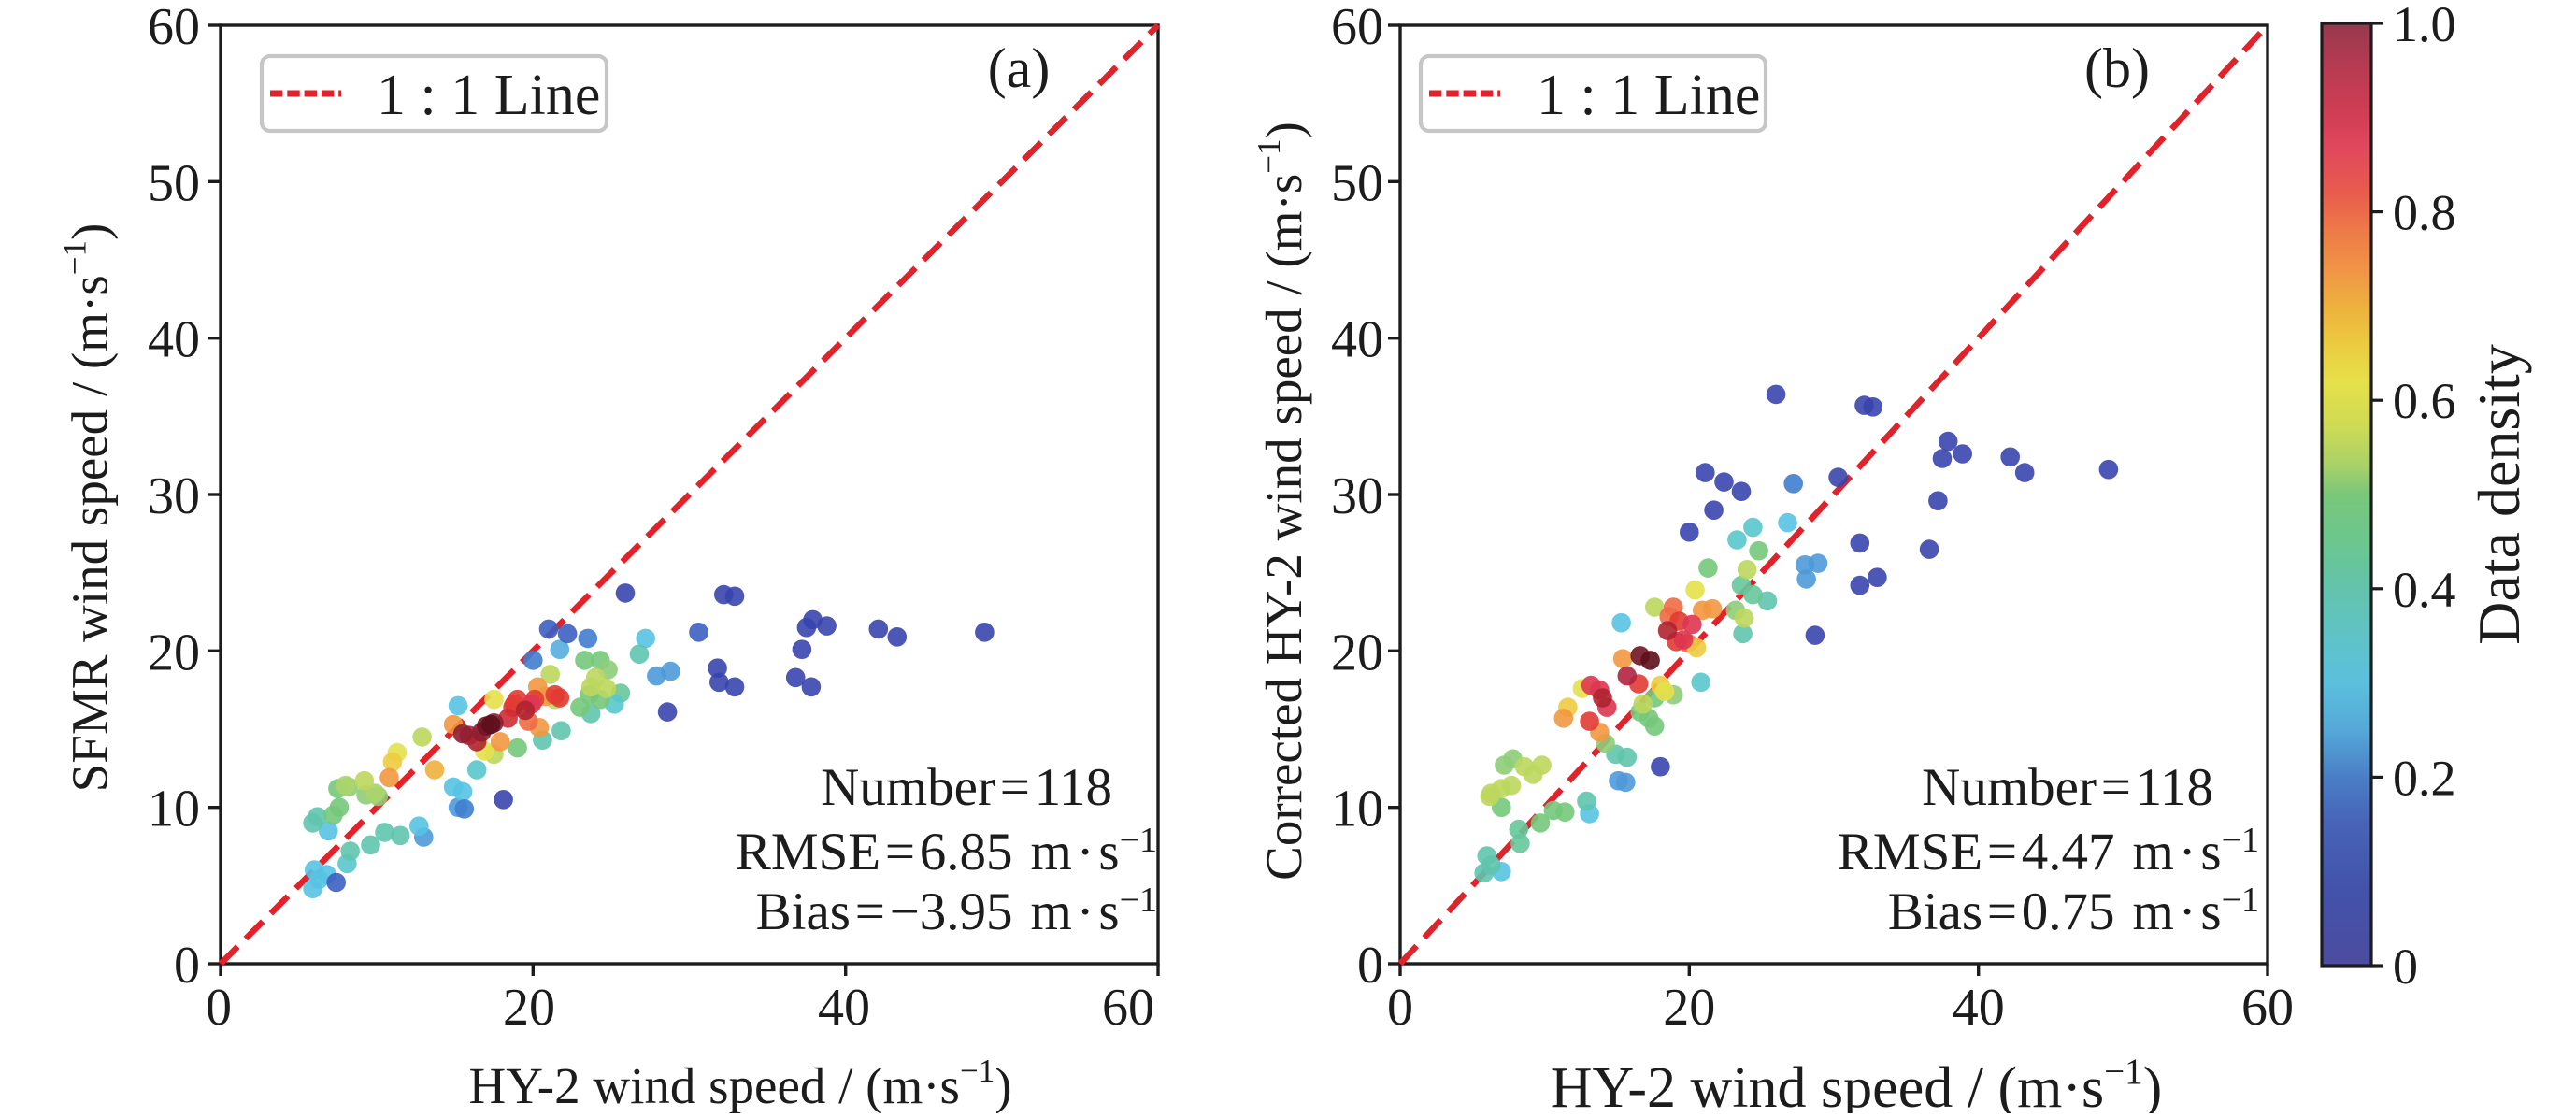 The image size is (2576, 1118). What do you see at coordinates (1019, 68) in the screenshot?
I see `svg-text: (a)` at bounding box center [1019, 68].